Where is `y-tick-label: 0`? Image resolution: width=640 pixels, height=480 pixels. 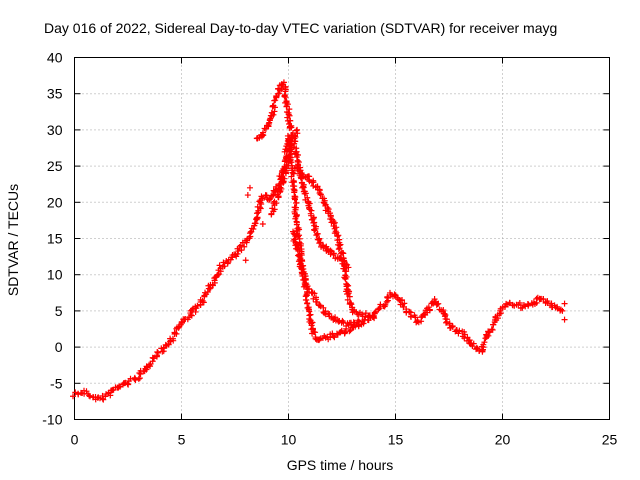
y-tick-label: 0 is located at coordinates (59, 347).